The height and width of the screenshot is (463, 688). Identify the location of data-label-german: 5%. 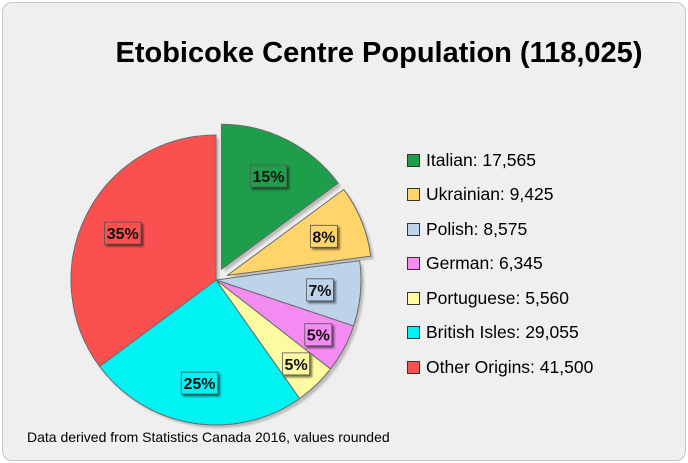
(318, 336).